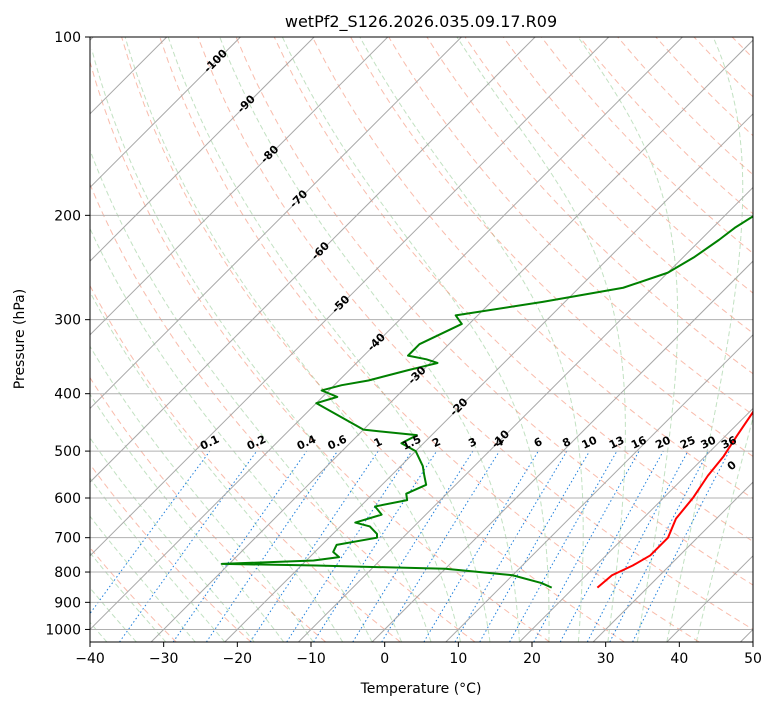 This screenshot has height=708, width=775. Describe the element at coordinates (238, 659) in the screenshot. I see `x-tick-label: −20` at that location.